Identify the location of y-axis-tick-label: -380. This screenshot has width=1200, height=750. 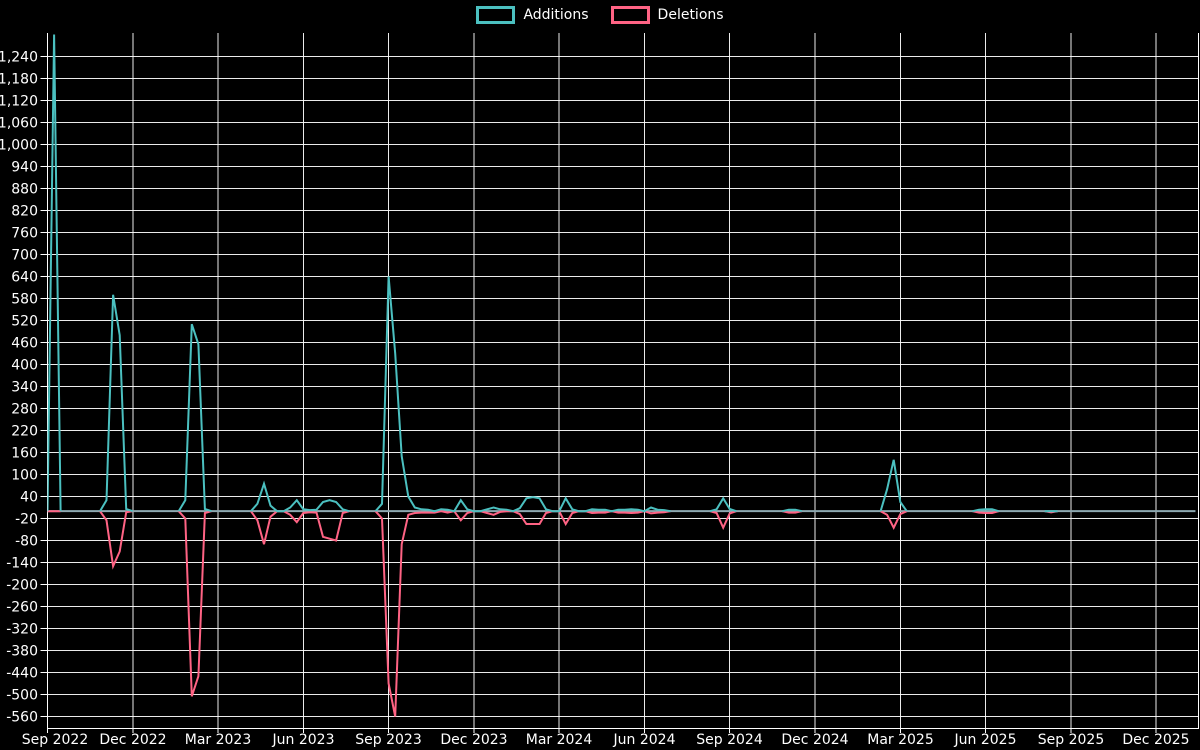
(22, 652).